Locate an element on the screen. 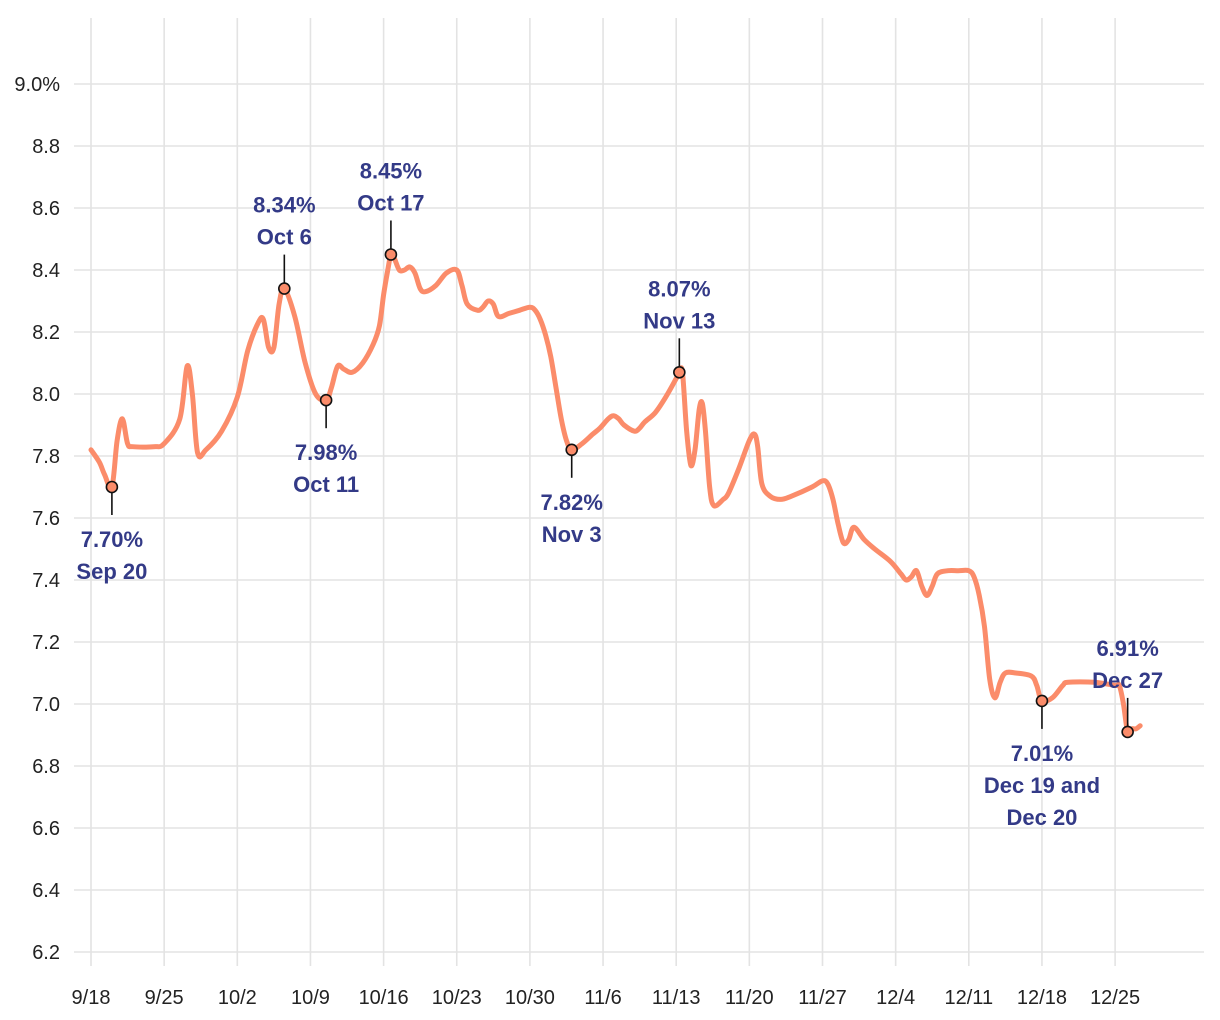  annotation-label: 7.98% is located at coordinates (326, 452).